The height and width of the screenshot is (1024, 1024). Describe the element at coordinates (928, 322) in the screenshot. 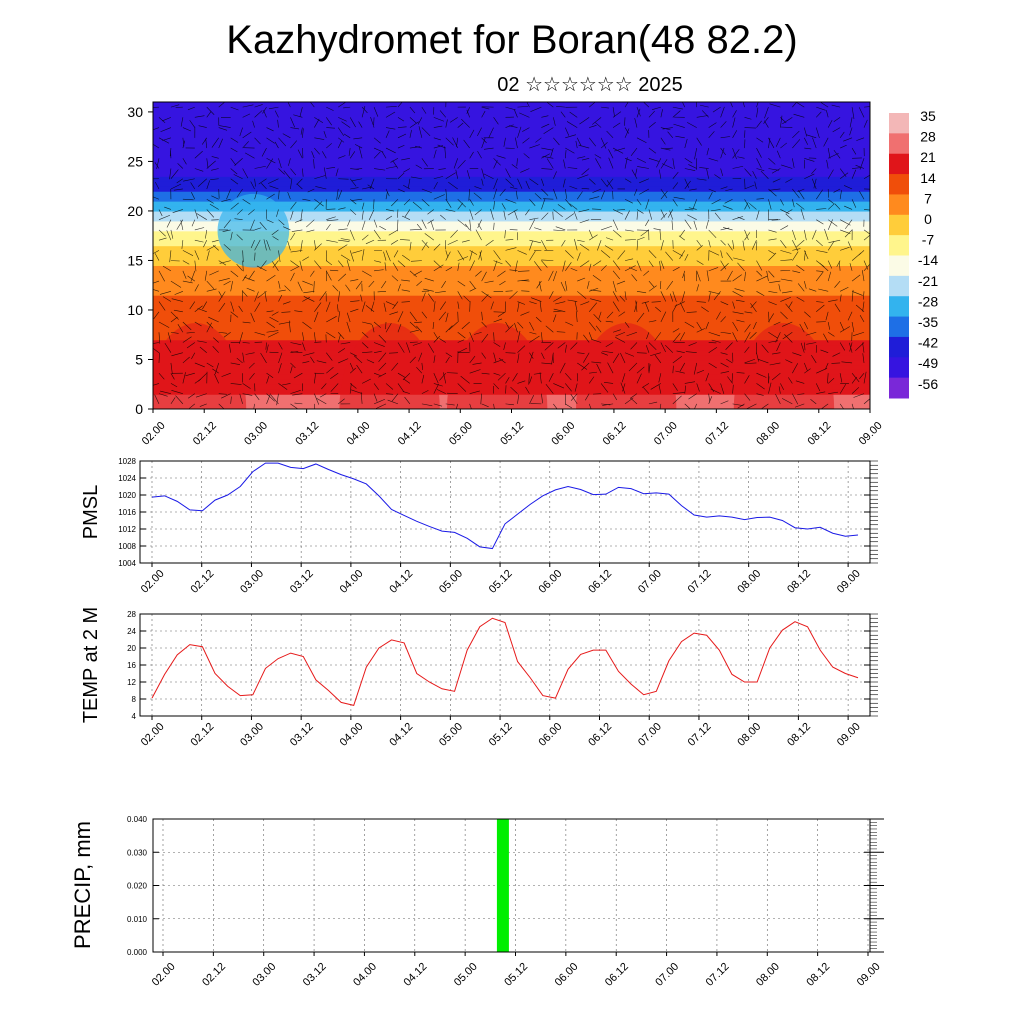

I see `colorbar-label: -35` at that location.